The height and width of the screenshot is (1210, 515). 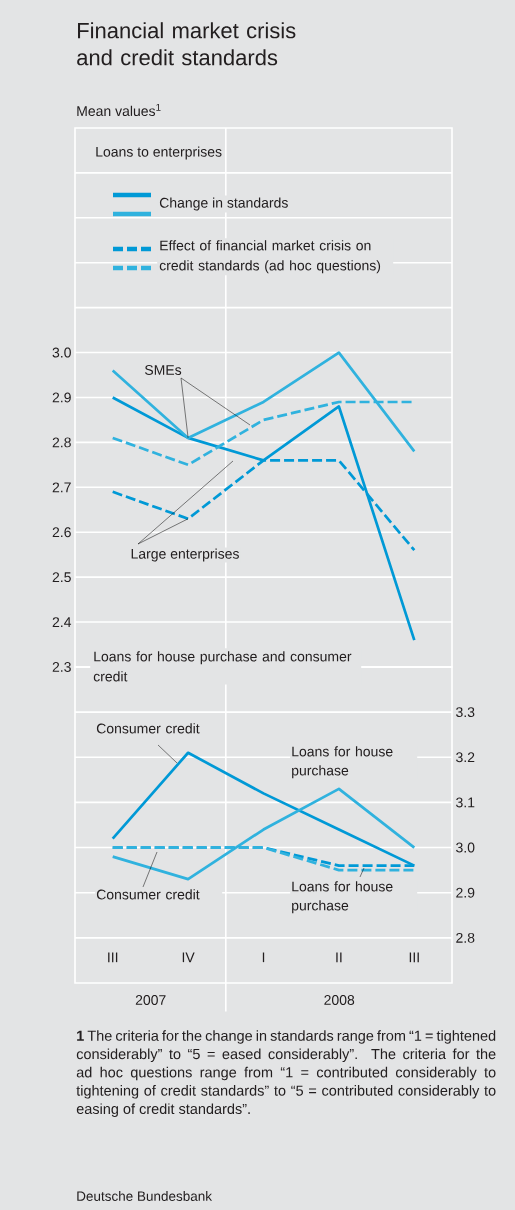 What do you see at coordinates (61, 667) in the screenshot?
I see `y-tick-label: 2.3` at bounding box center [61, 667].